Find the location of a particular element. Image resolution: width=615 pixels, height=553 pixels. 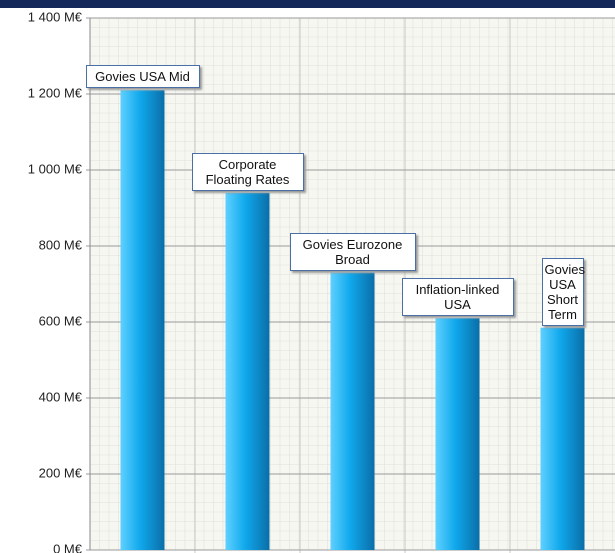

y-tick-label: 400 M€ is located at coordinates (61, 396).